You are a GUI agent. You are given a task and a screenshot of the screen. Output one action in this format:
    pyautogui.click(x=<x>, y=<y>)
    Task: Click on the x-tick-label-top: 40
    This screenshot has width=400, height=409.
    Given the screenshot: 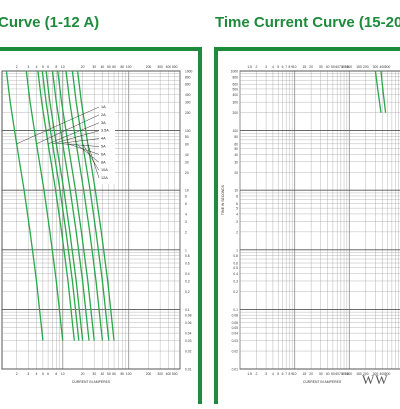 What is the action you would take?
    pyautogui.click(x=328, y=67)
    